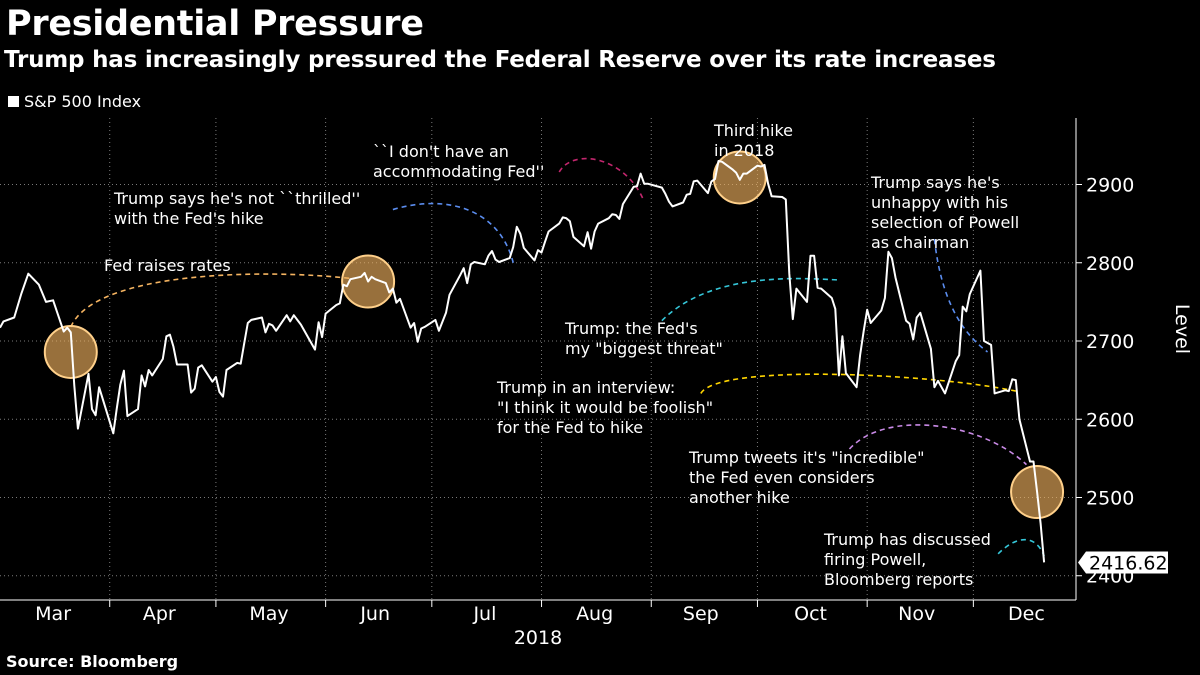  I want to click on source-note: Source: Bloomberg, so click(92, 661).